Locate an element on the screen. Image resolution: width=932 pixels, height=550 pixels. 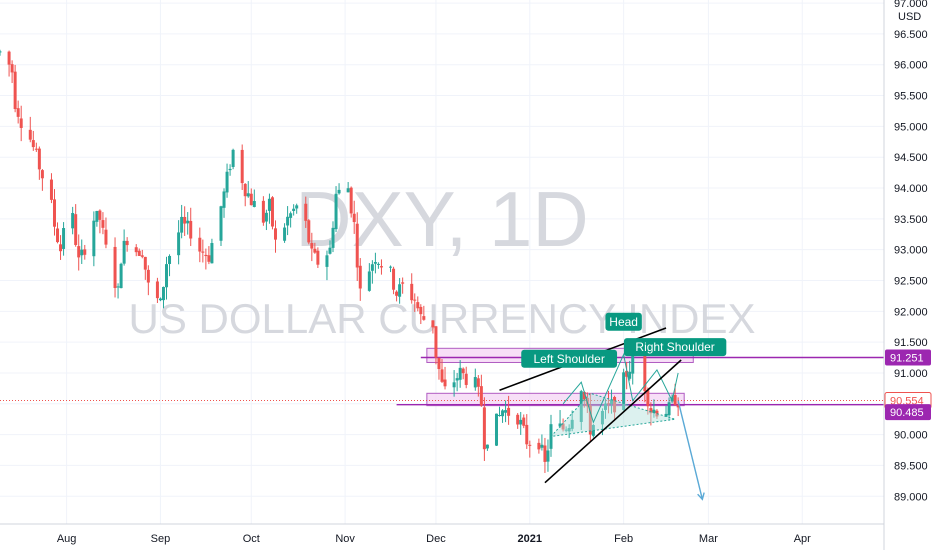
y-tick-label: 96.000 is located at coordinates (911, 66).